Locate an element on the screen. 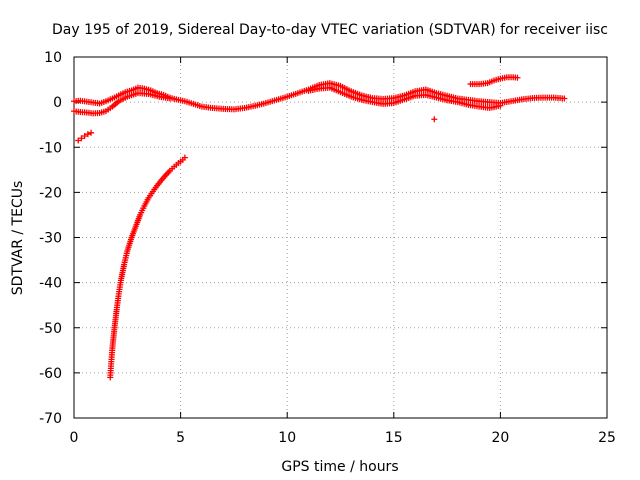 Image resolution: width=640 pixels, height=480 pixels. y-tick-label: -40 is located at coordinates (50, 284).